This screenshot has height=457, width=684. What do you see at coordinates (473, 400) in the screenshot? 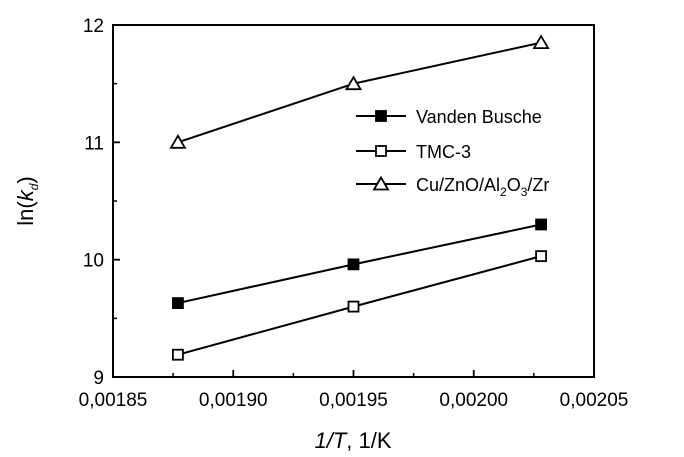
I see `x-tick-label-3: 0,00200` at bounding box center [473, 400].